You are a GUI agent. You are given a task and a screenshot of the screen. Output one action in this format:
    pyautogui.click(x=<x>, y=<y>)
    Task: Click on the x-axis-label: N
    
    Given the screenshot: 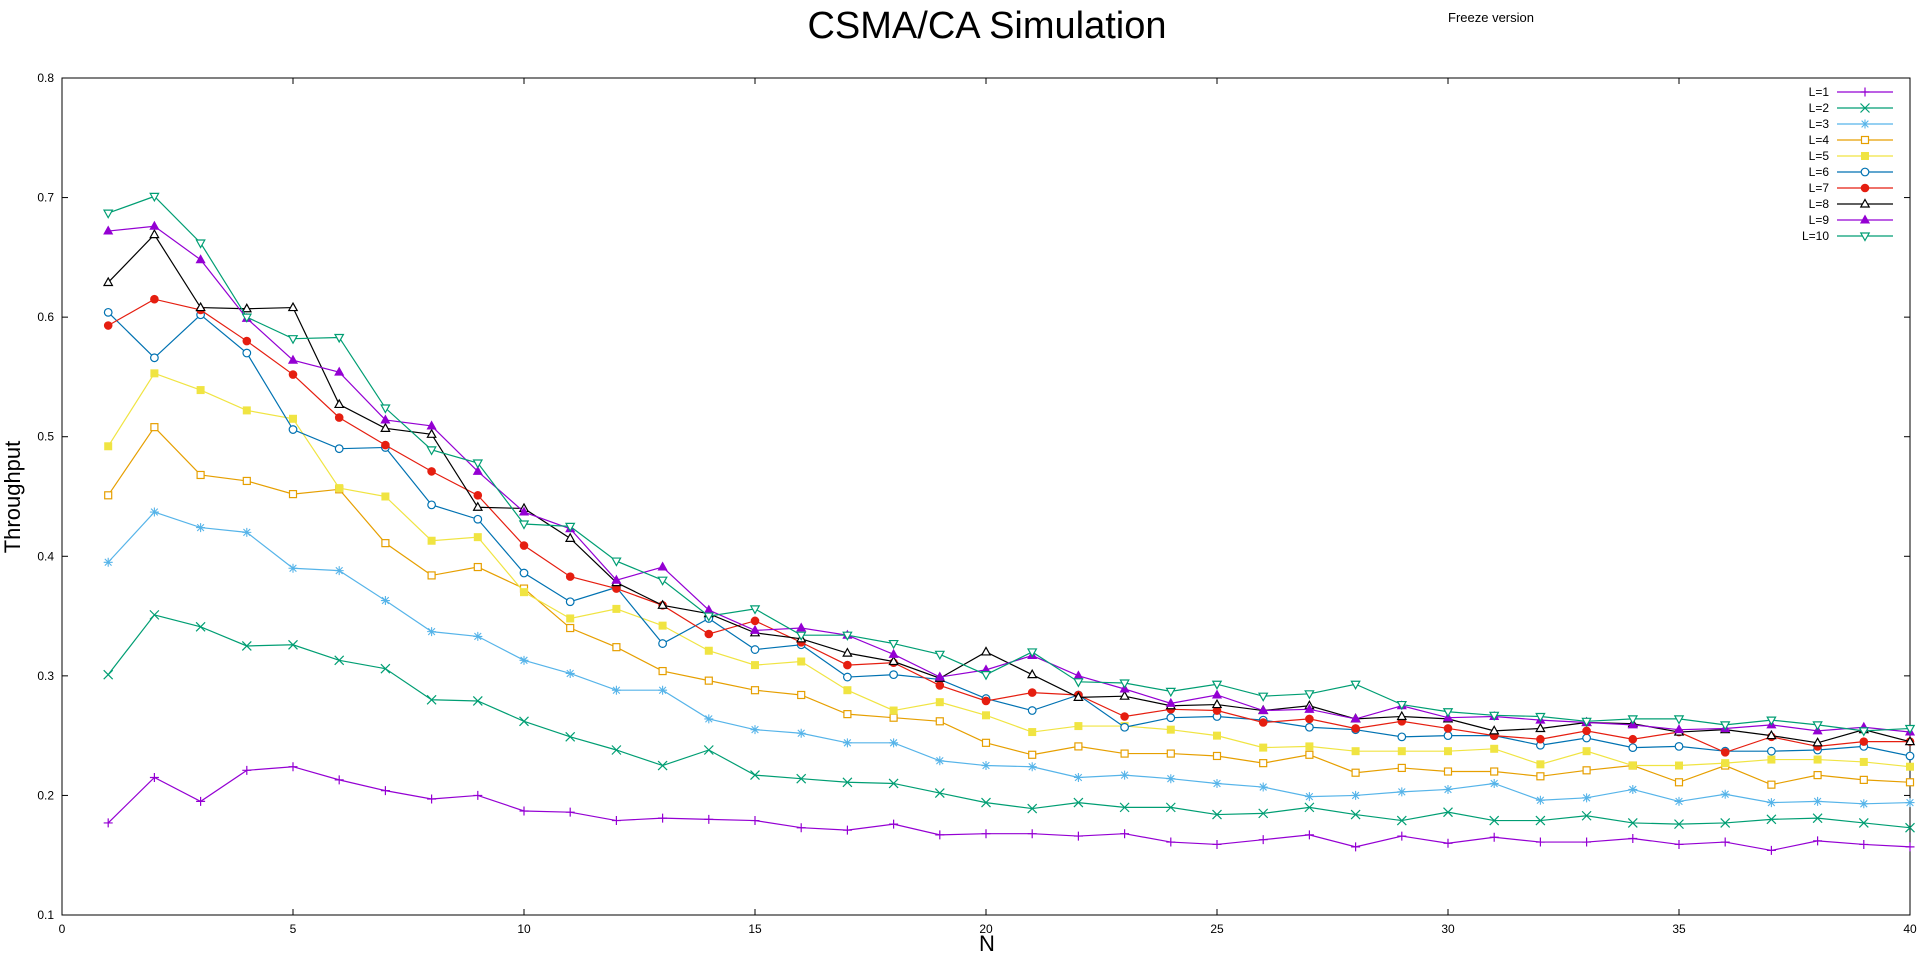 What is the action you would take?
    pyautogui.click(x=987, y=943)
    